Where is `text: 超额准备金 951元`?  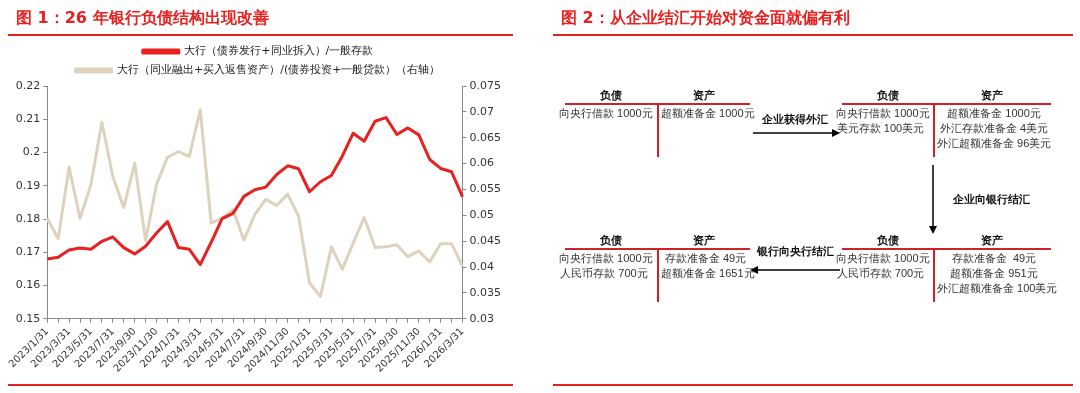
text: 超额准备金 951元 is located at coordinates (994, 273).